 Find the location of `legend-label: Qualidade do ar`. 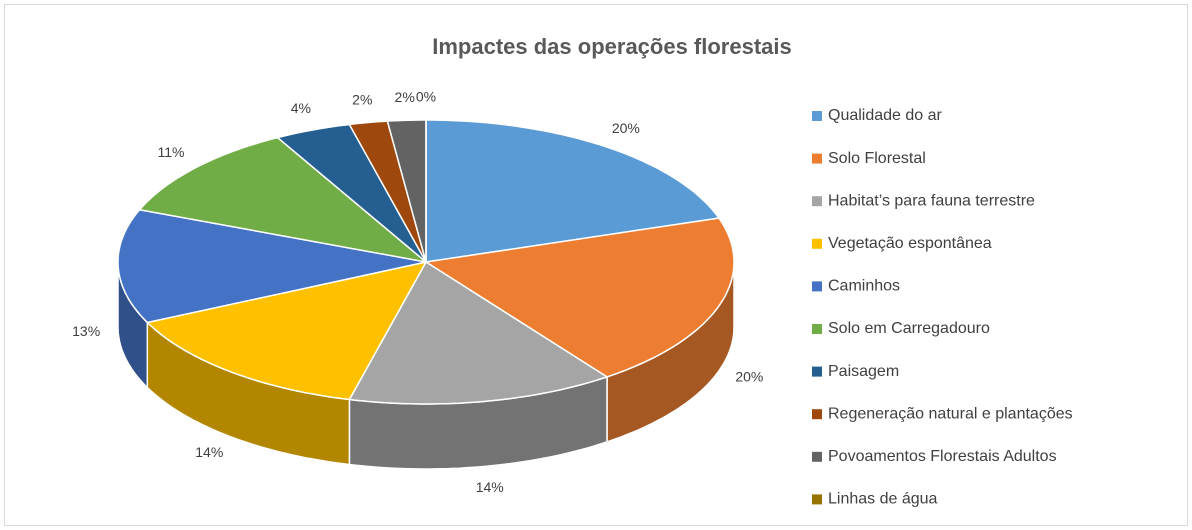

legend-label: Qualidade do ar is located at coordinates (885, 115).